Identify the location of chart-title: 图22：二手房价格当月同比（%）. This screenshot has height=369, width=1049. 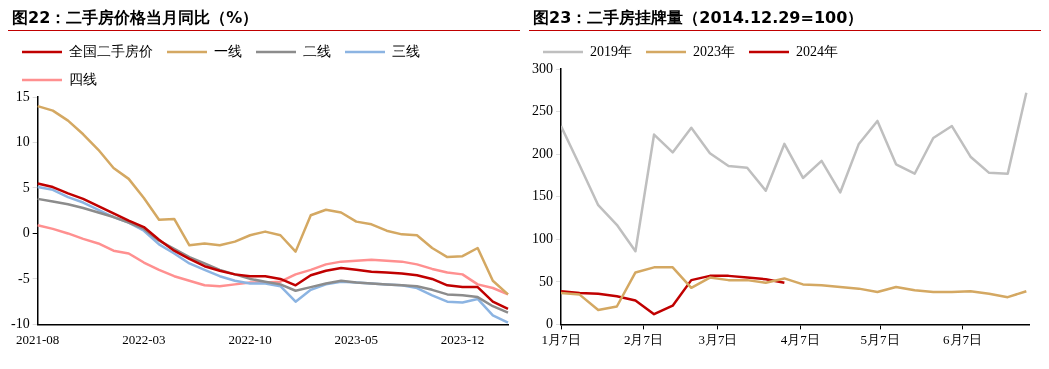
(264, 19).